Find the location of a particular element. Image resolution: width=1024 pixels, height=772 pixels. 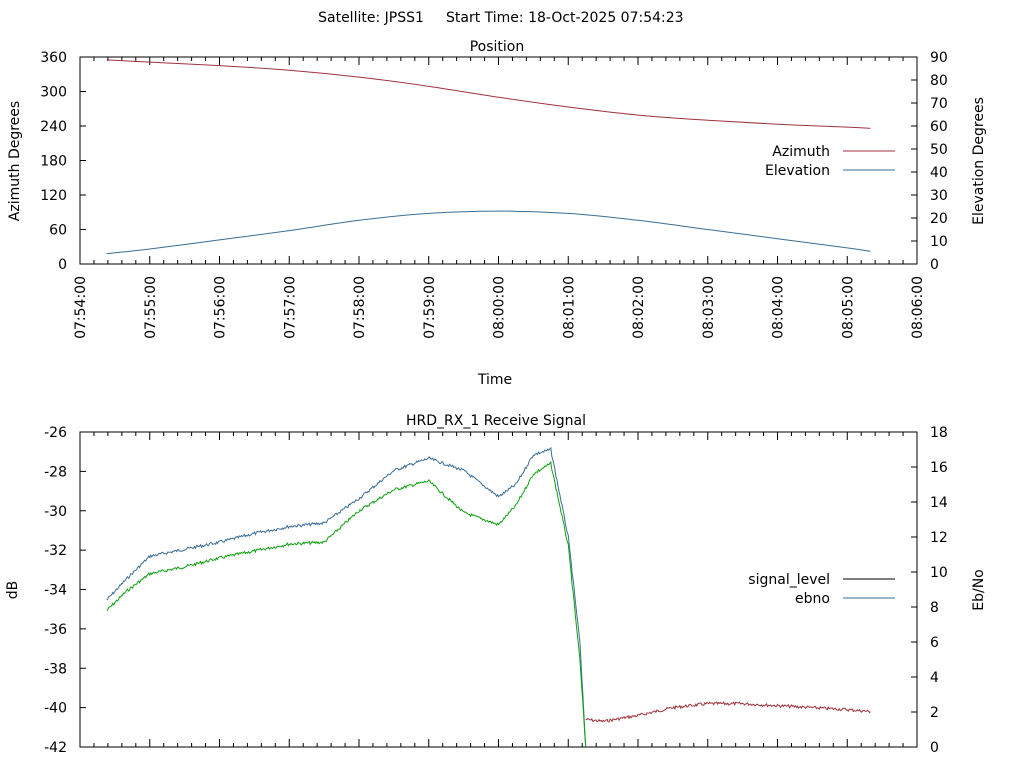

azimuth-tick-label: 60 is located at coordinates (58, 231).